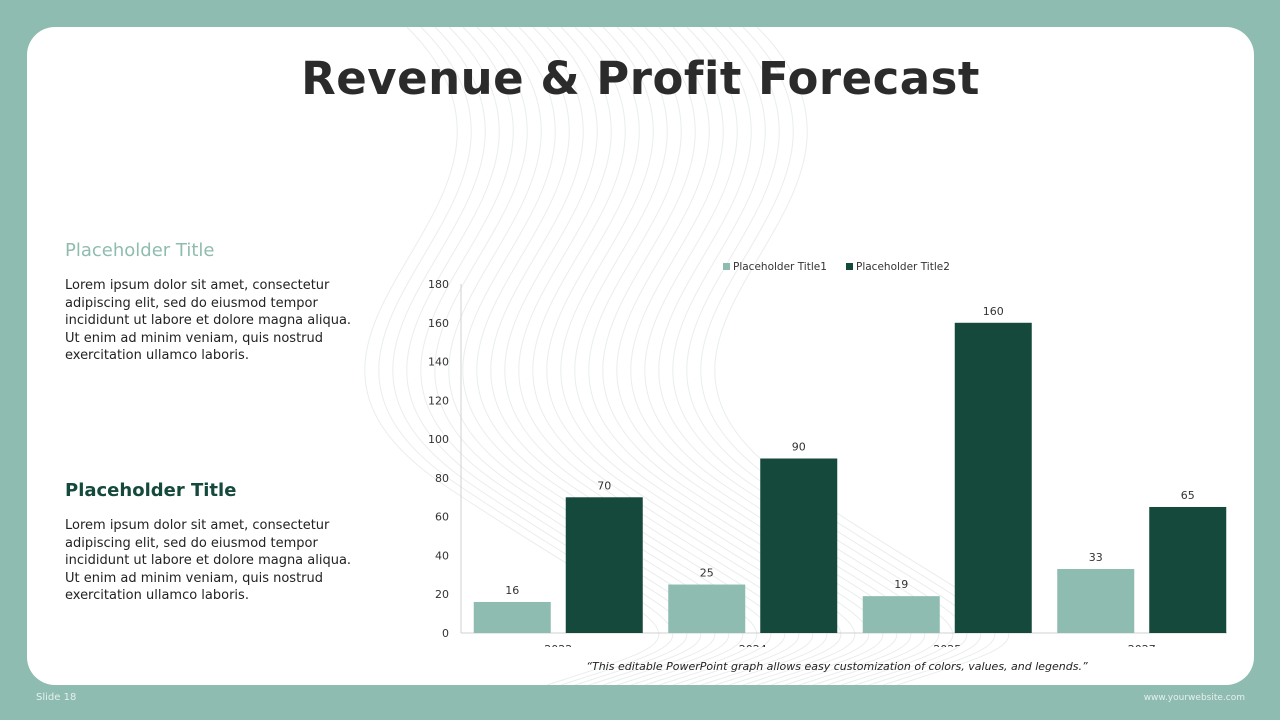 The image size is (1280, 720). What do you see at coordinates (753, 645) in the screenshot?
I see `x-tick-label: 2024` at bounding box center [753, 645].